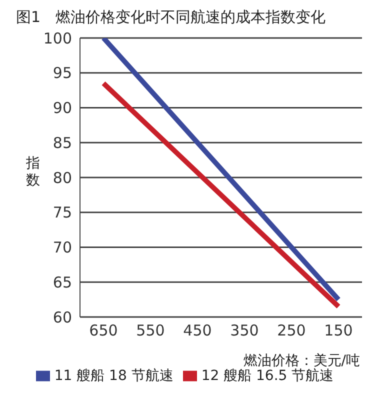 Image resolution: width=376 pixels, height=403 pixels. Describe the element at coordinates (62, 73) in the screenshot. I see `y-tick-label: 95` at that location.